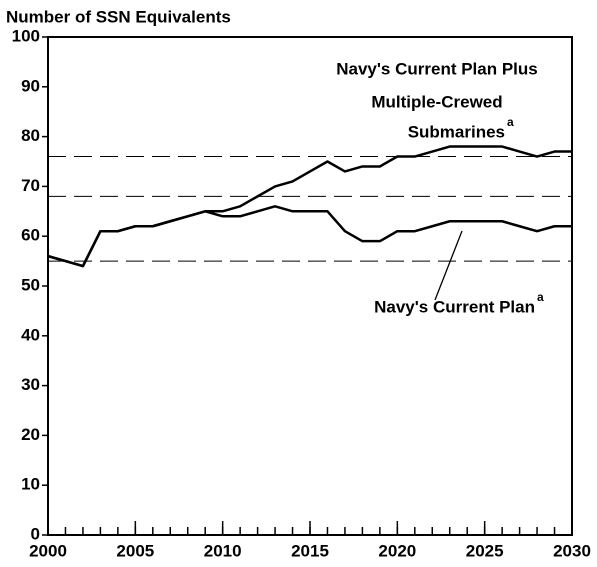 This screenshot has width=597, height=567. I want to click on series-label: Multiple-Crewed, so click(436, 101).